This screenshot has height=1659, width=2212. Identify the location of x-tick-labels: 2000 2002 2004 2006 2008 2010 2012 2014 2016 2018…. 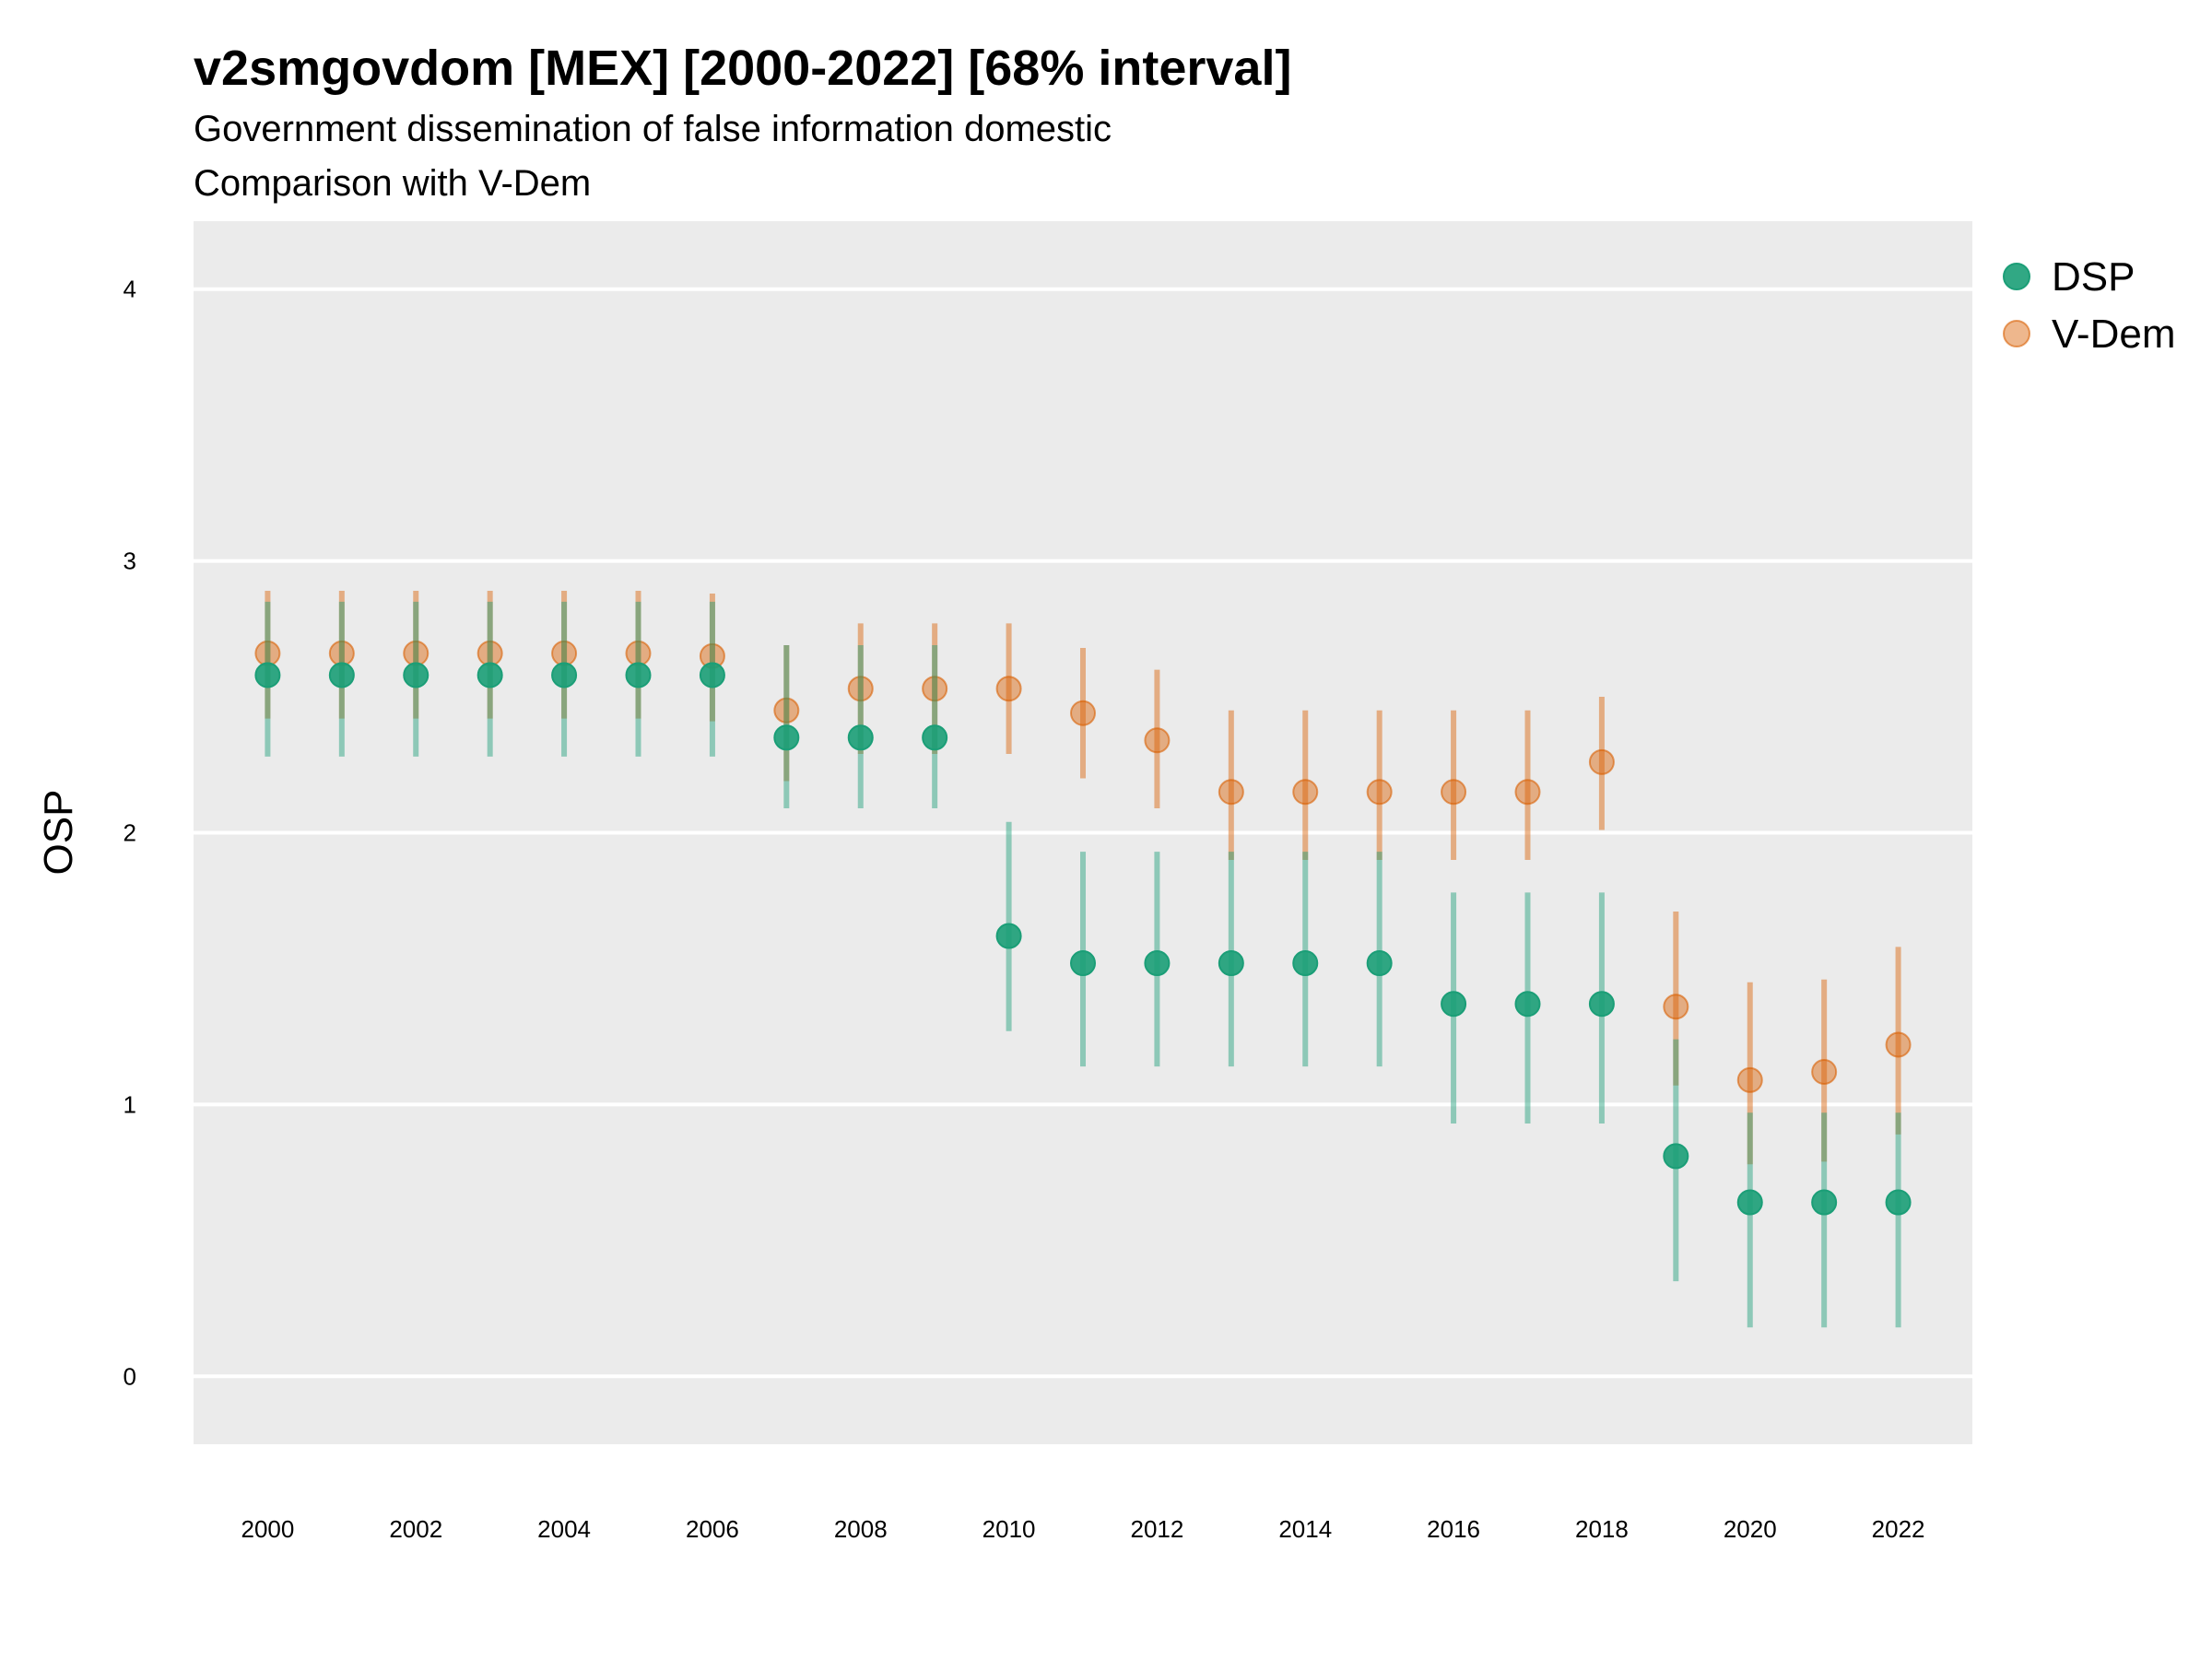
(1082, 1529).